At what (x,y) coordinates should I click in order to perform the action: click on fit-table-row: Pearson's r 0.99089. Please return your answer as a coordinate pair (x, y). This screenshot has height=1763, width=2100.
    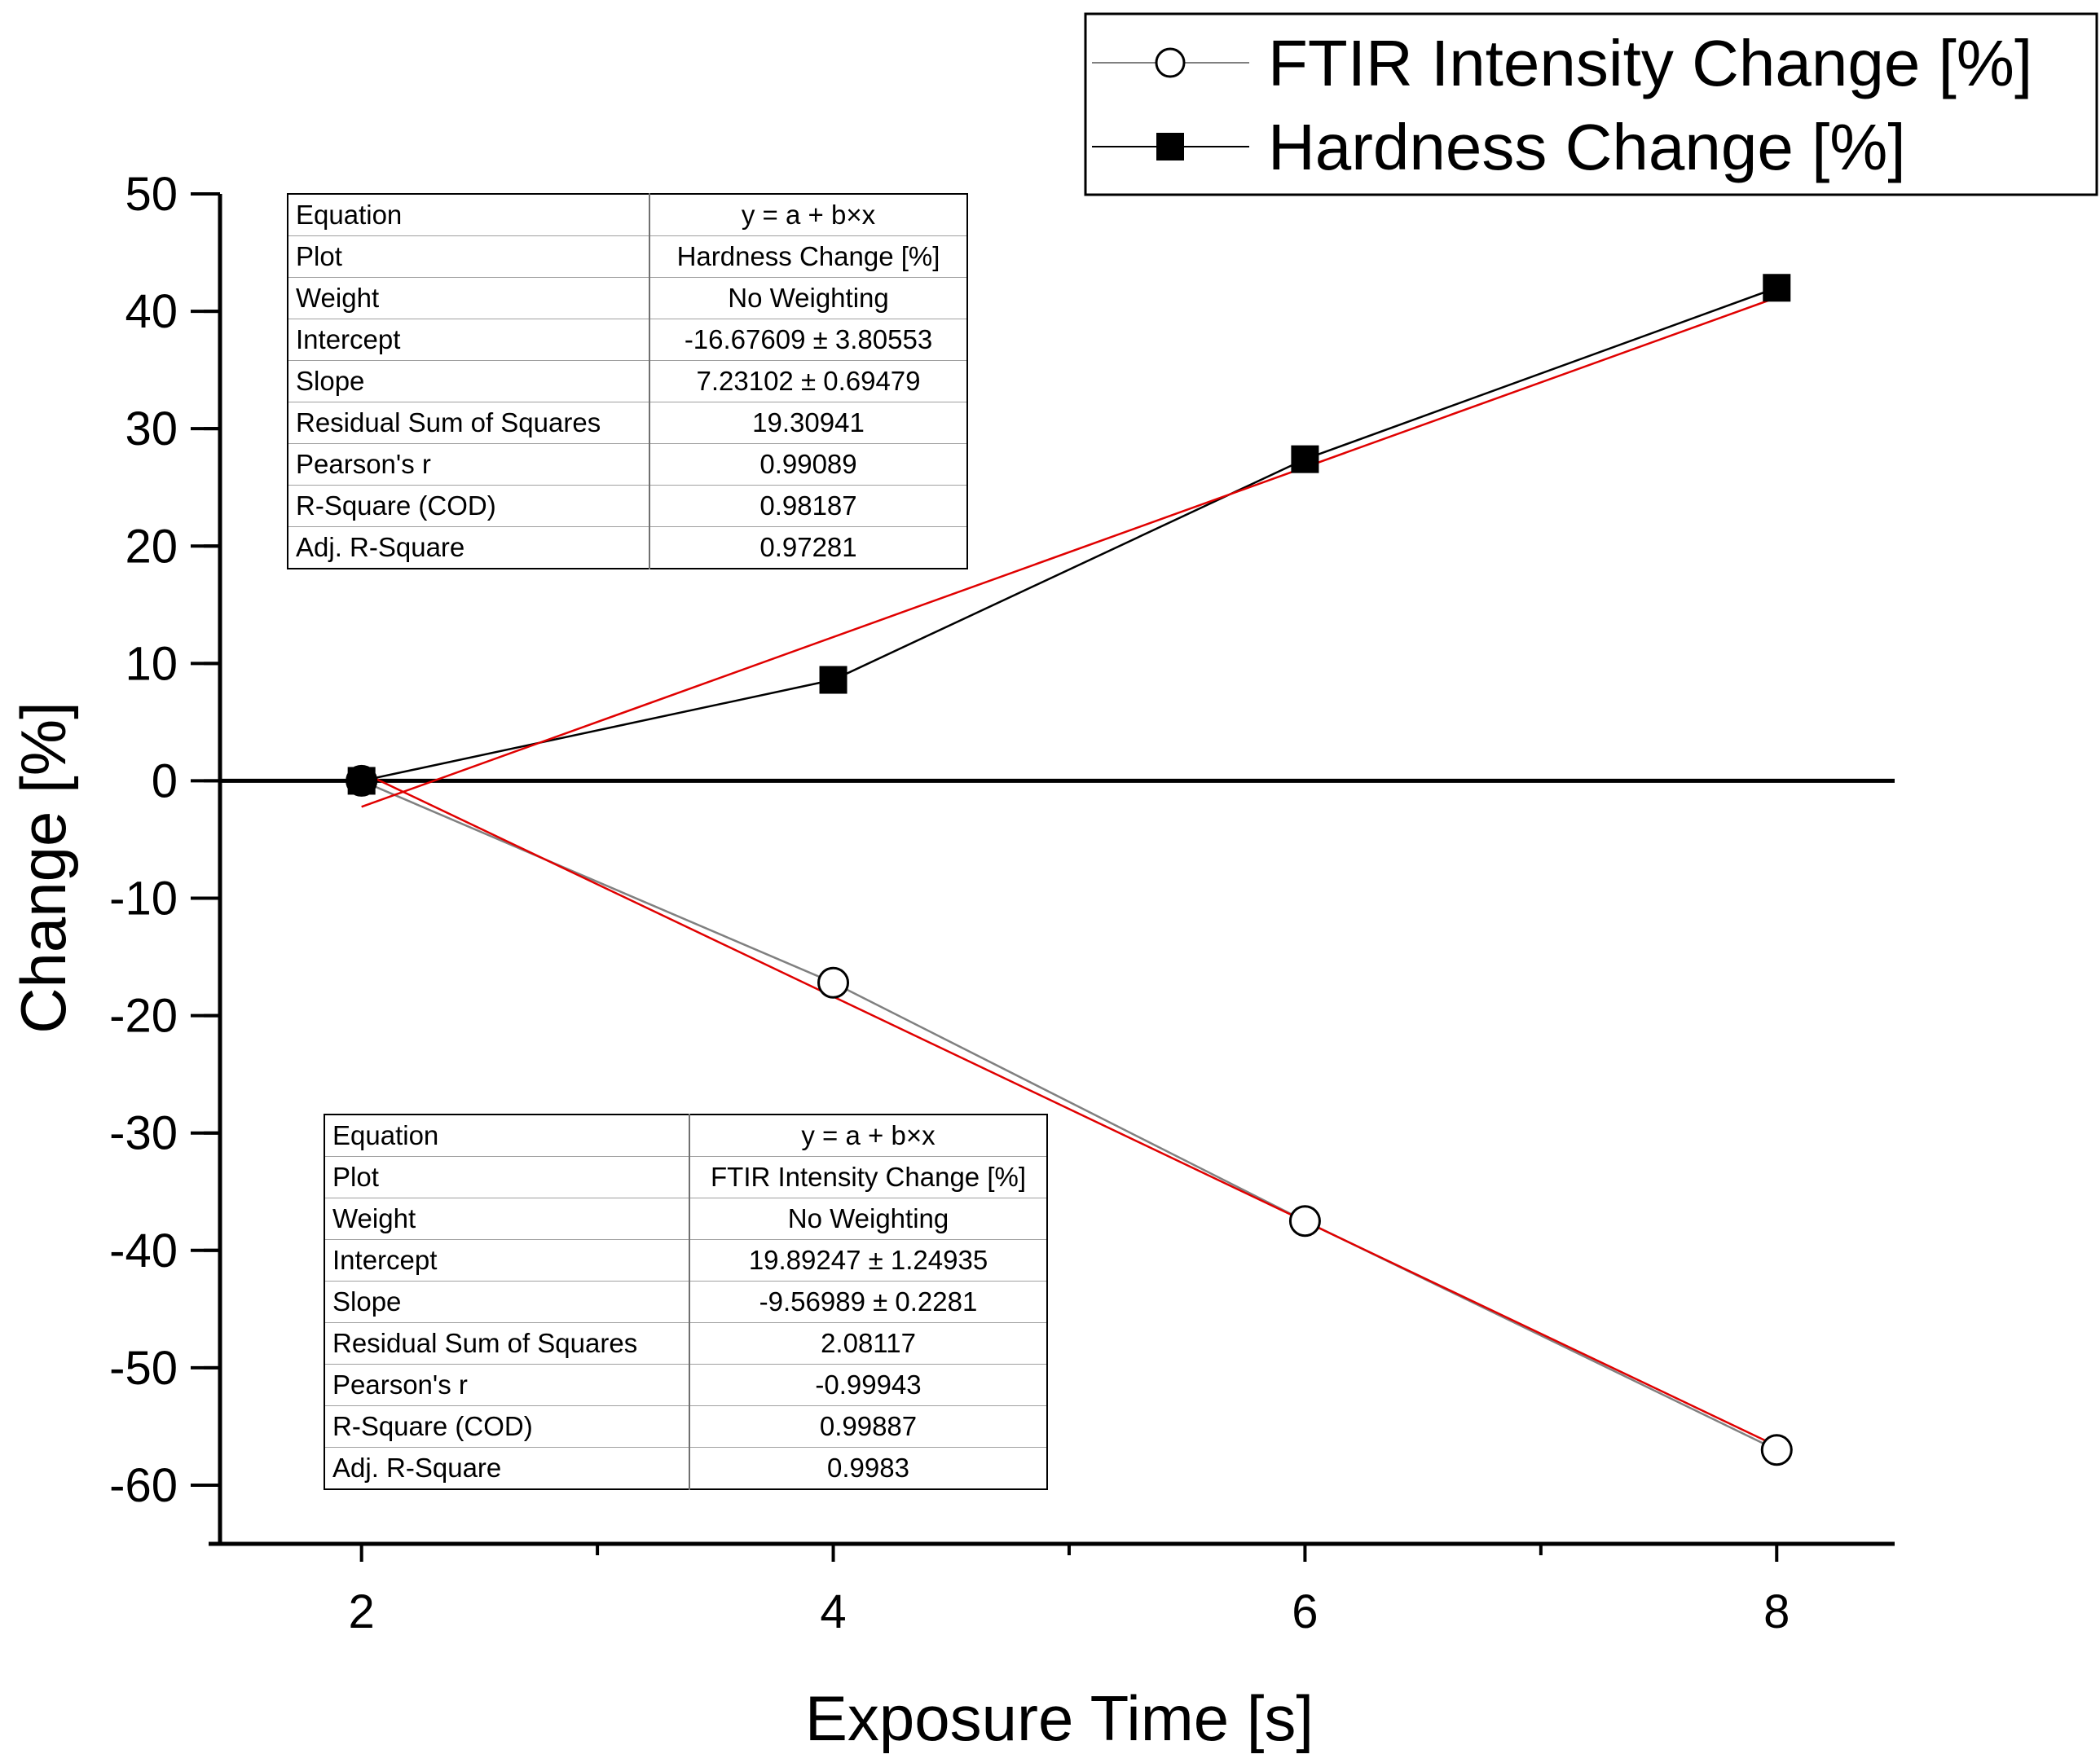
    Looking at the image, I should click on (627, 465).